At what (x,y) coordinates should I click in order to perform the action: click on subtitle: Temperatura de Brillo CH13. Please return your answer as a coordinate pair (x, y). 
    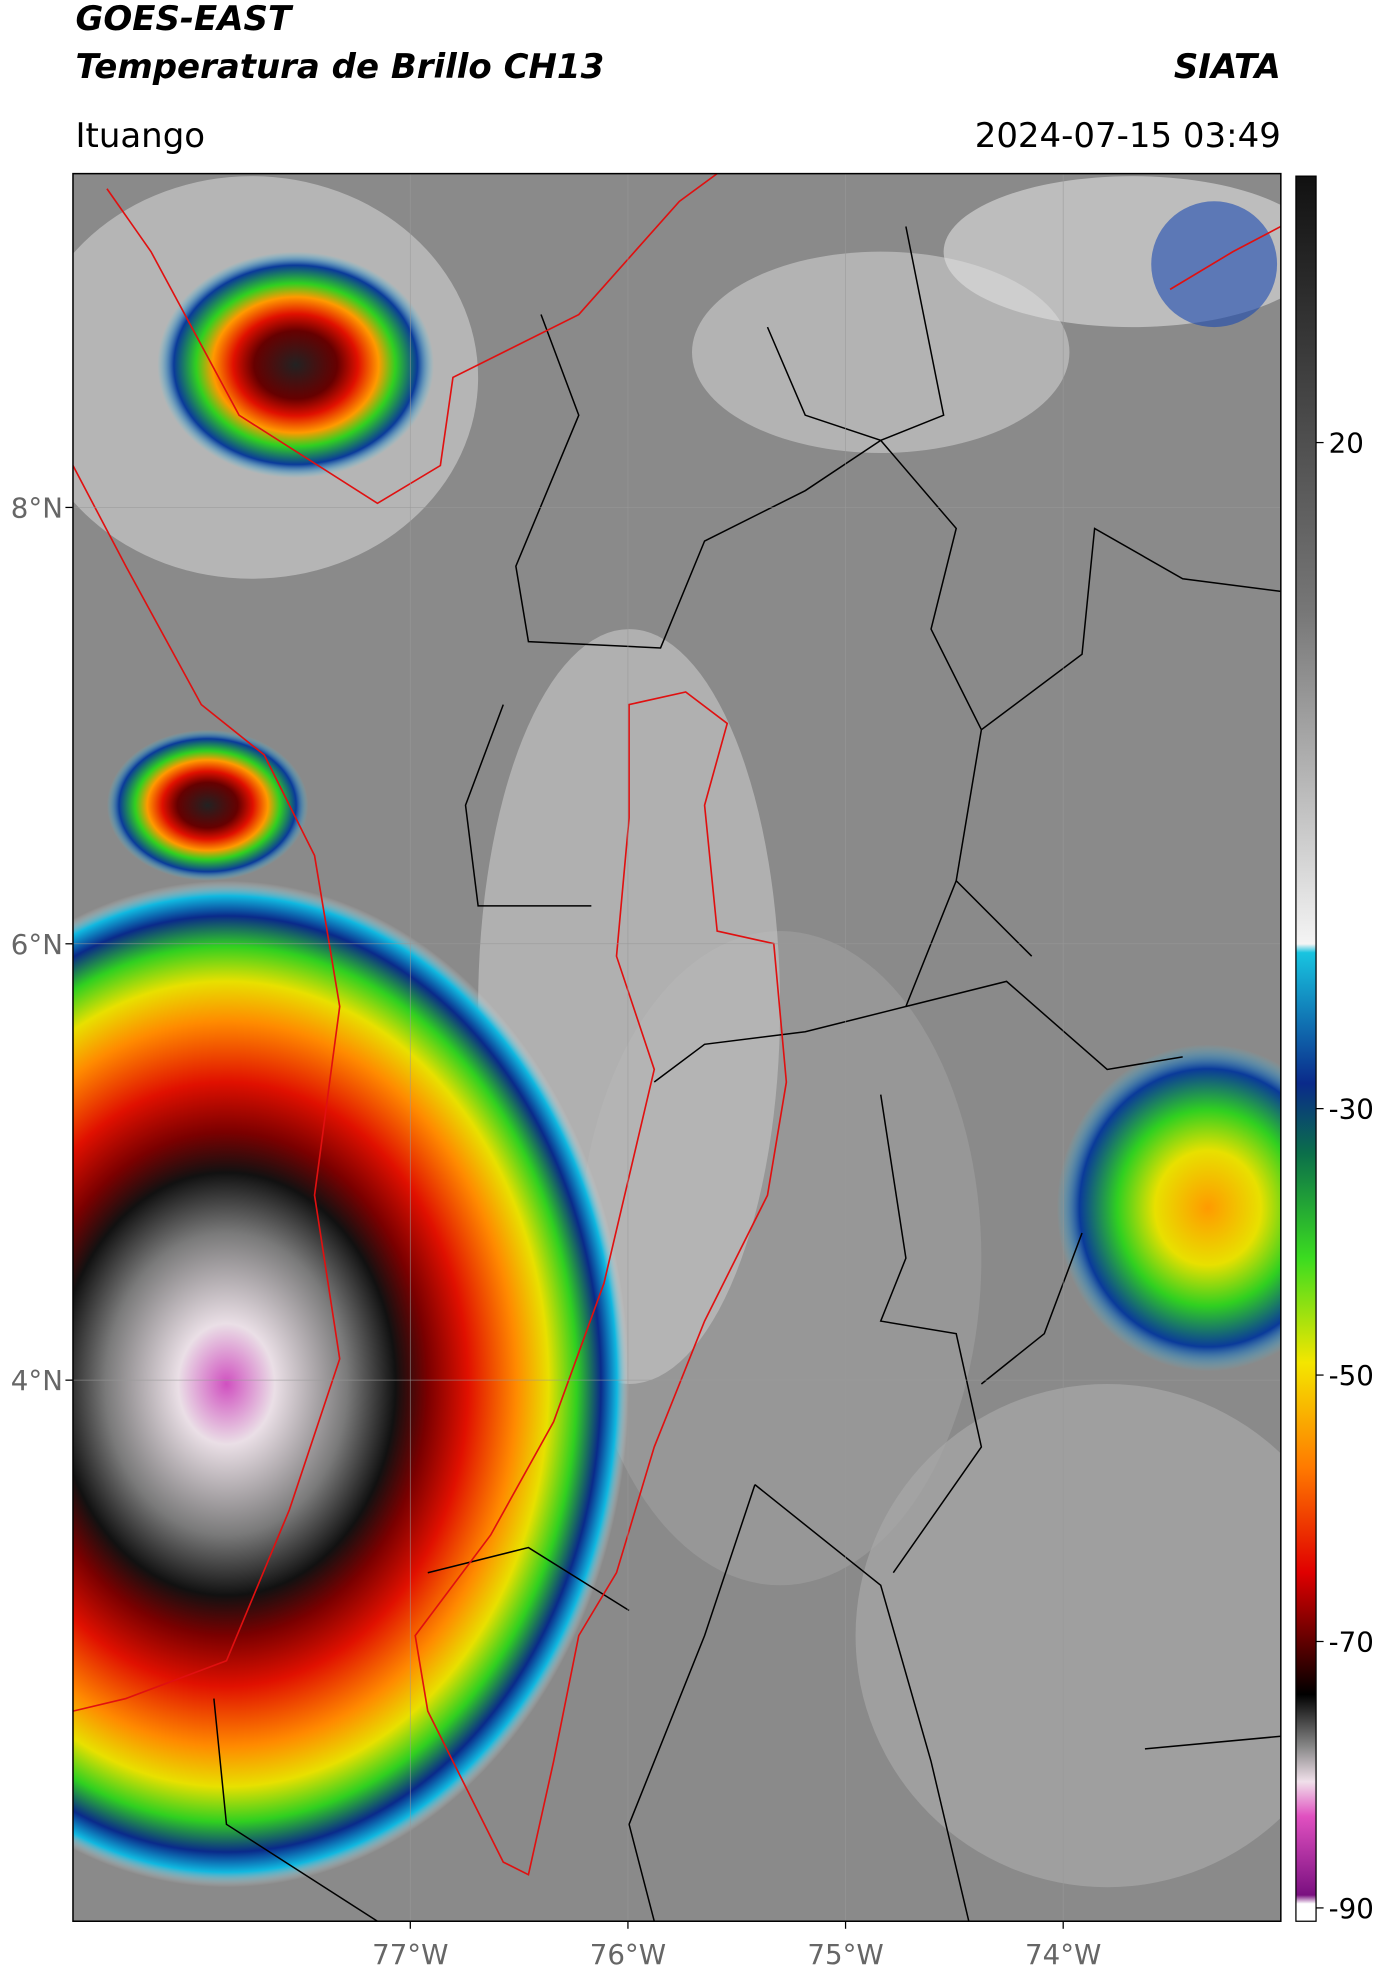
    Looking at the image, I should click on (339, 67).